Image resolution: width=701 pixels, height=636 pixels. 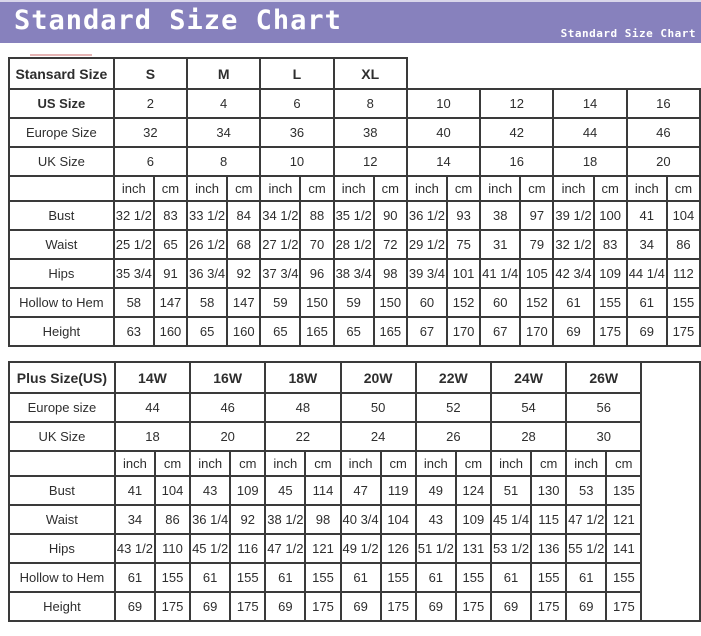 What do you see at coordinates (244, 215) in the screenshot?
I see `measurement-cell: 84` at bounding box center [244, 215].